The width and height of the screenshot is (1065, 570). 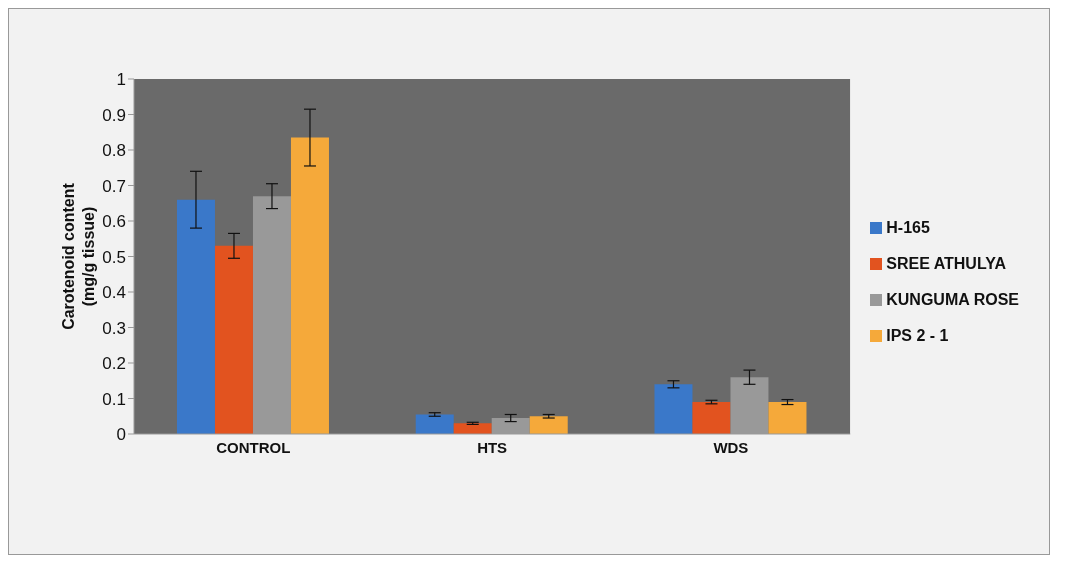 What do you see at coordinates (114, 186) in the screenshot?
I see `y-tick-label: 0.7` at bounding box center [114, 186].